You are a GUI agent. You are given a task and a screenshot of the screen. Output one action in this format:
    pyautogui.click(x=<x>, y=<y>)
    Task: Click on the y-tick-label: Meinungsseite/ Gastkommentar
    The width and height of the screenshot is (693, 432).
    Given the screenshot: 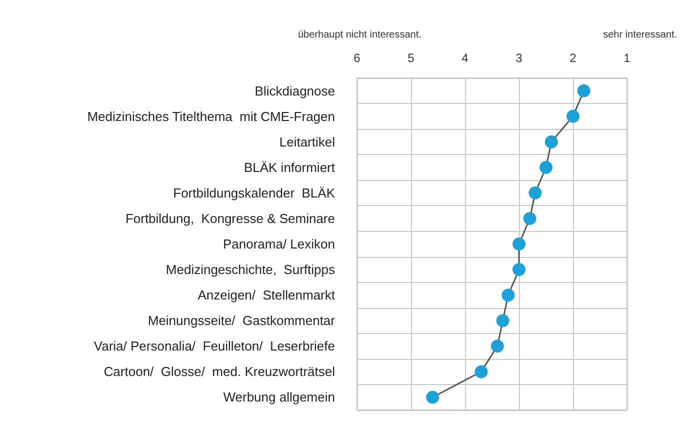 What is the action you would take?
    pyautogui.click(x=242, y=320)
    